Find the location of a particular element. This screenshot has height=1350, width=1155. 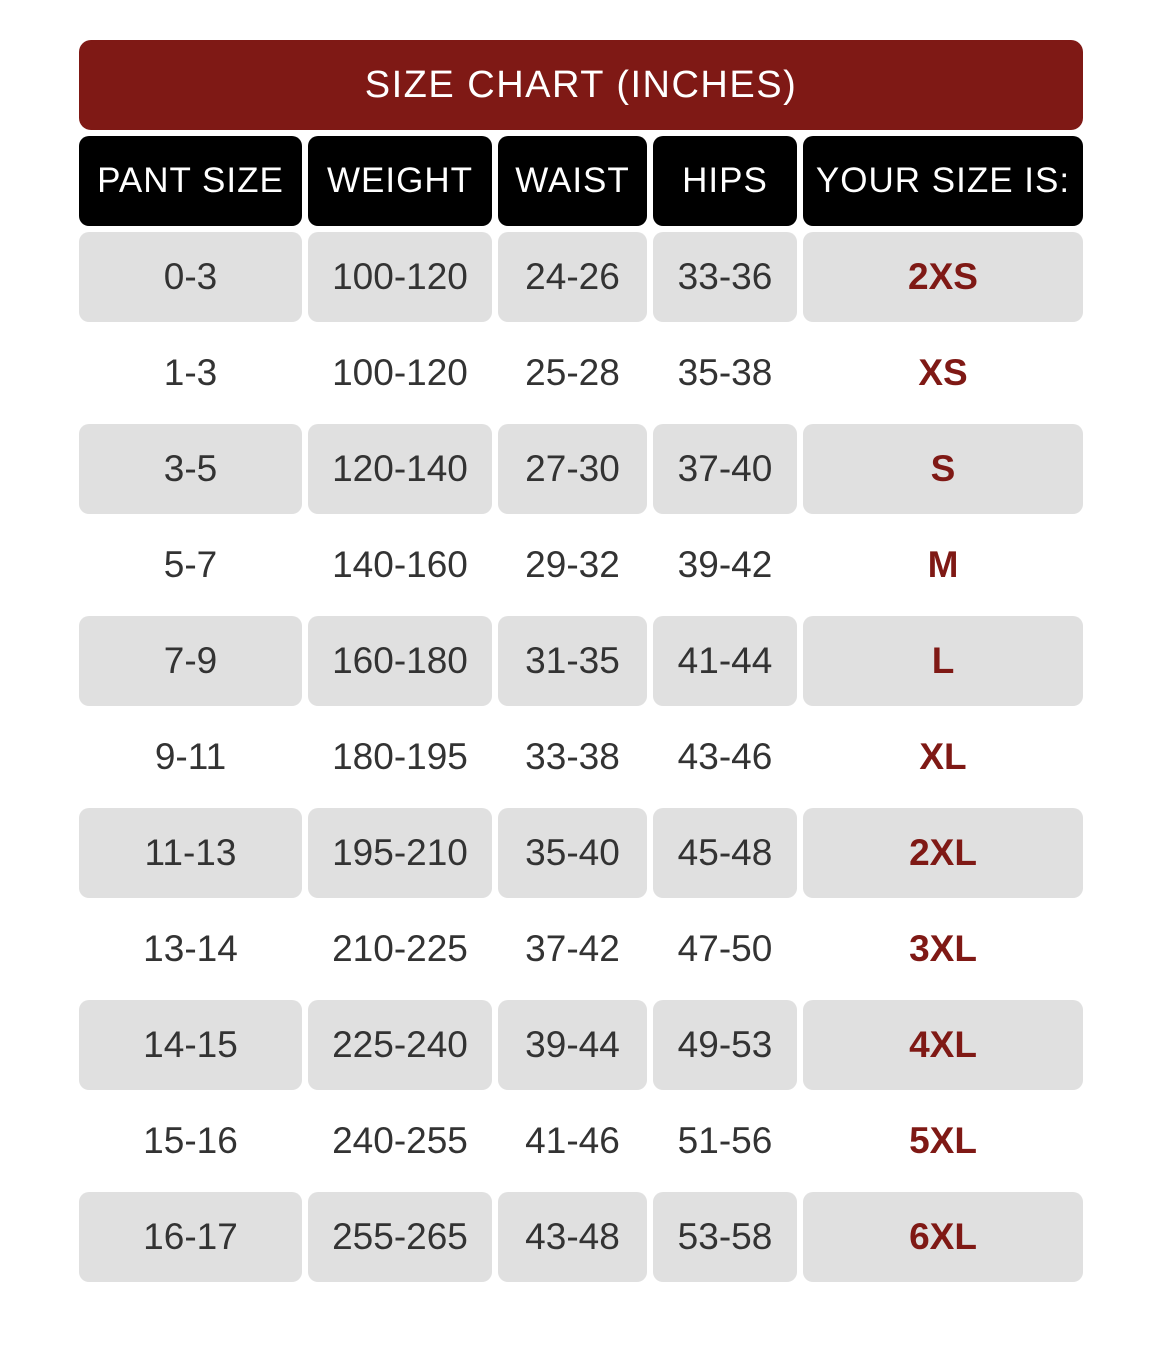

cell-weight: 225-240 is located at coordinates (400, 1045).